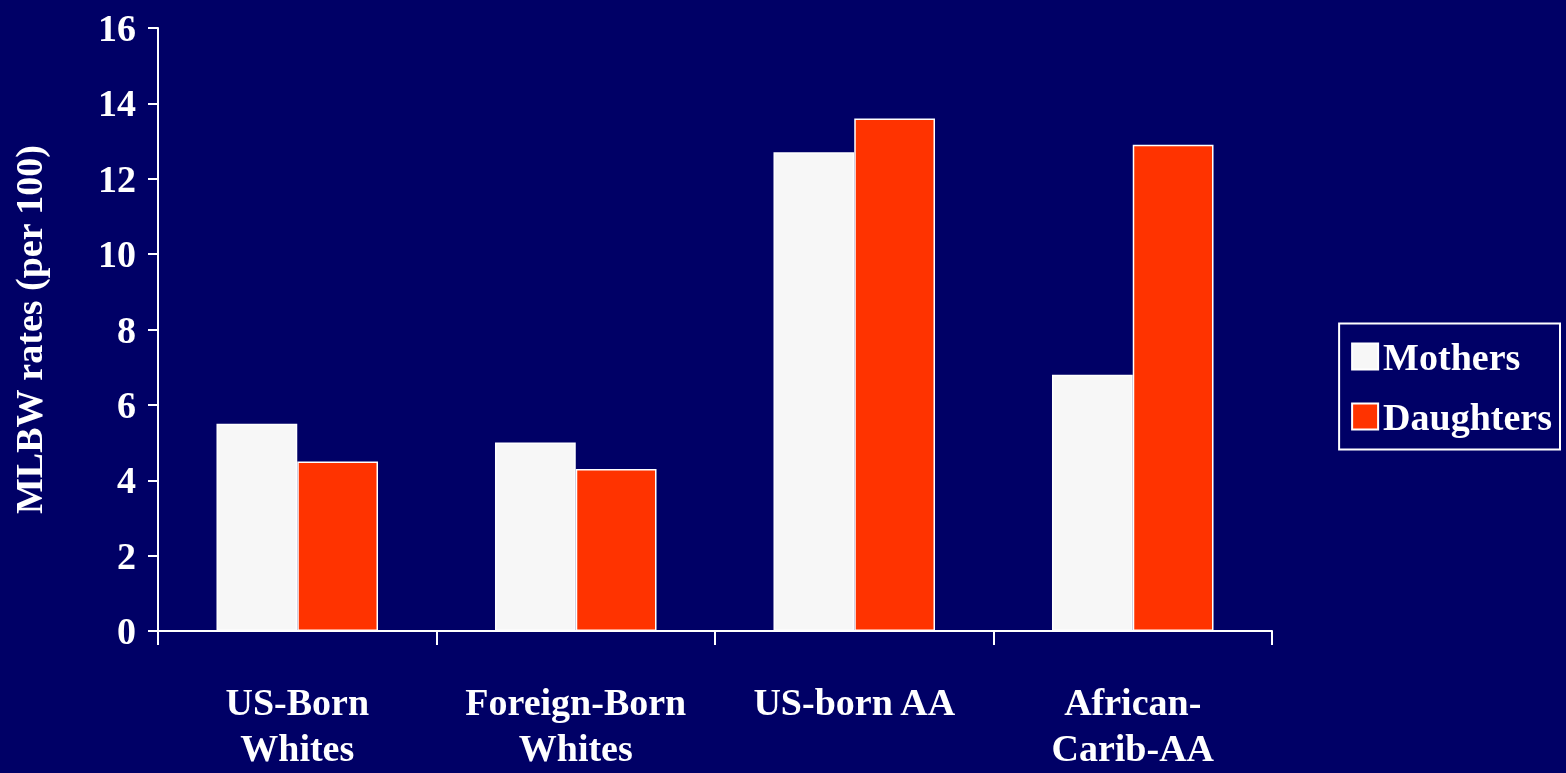 This screenshot has height=773, width=1566. Describe the element at coordinates (117, 103) in the screenshot. I see `y-tick-label: 14` at that location.